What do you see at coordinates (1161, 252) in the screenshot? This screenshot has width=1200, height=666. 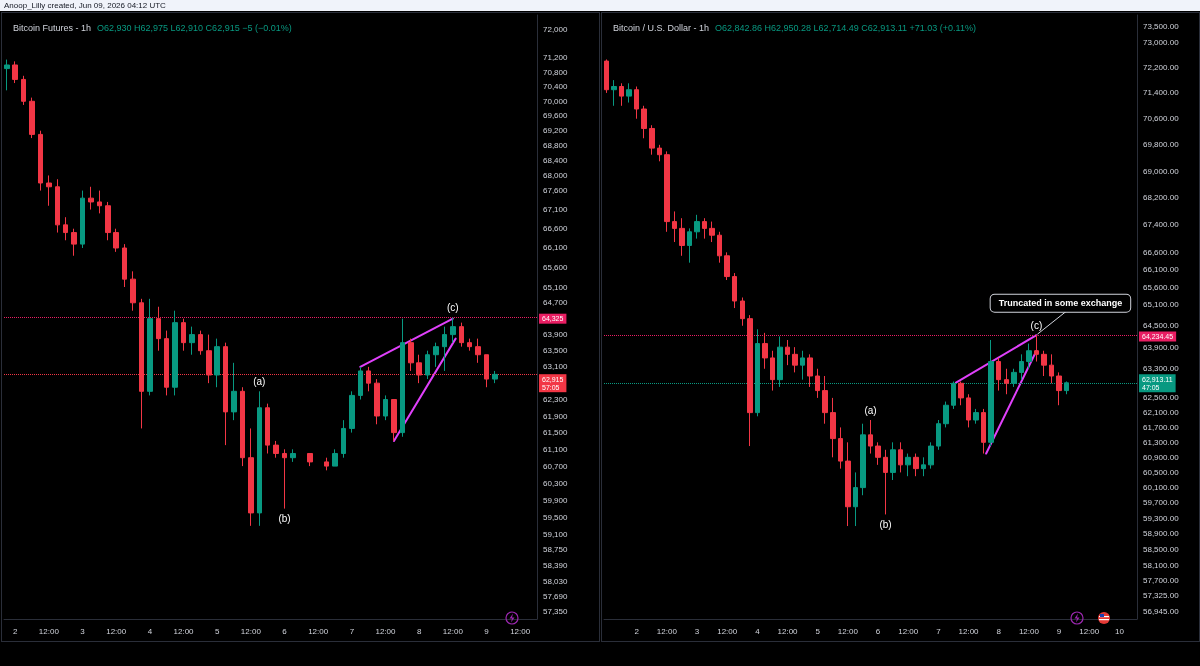 I see `y-tick-label: 66,600.00` at bounding box center [1161, 252].